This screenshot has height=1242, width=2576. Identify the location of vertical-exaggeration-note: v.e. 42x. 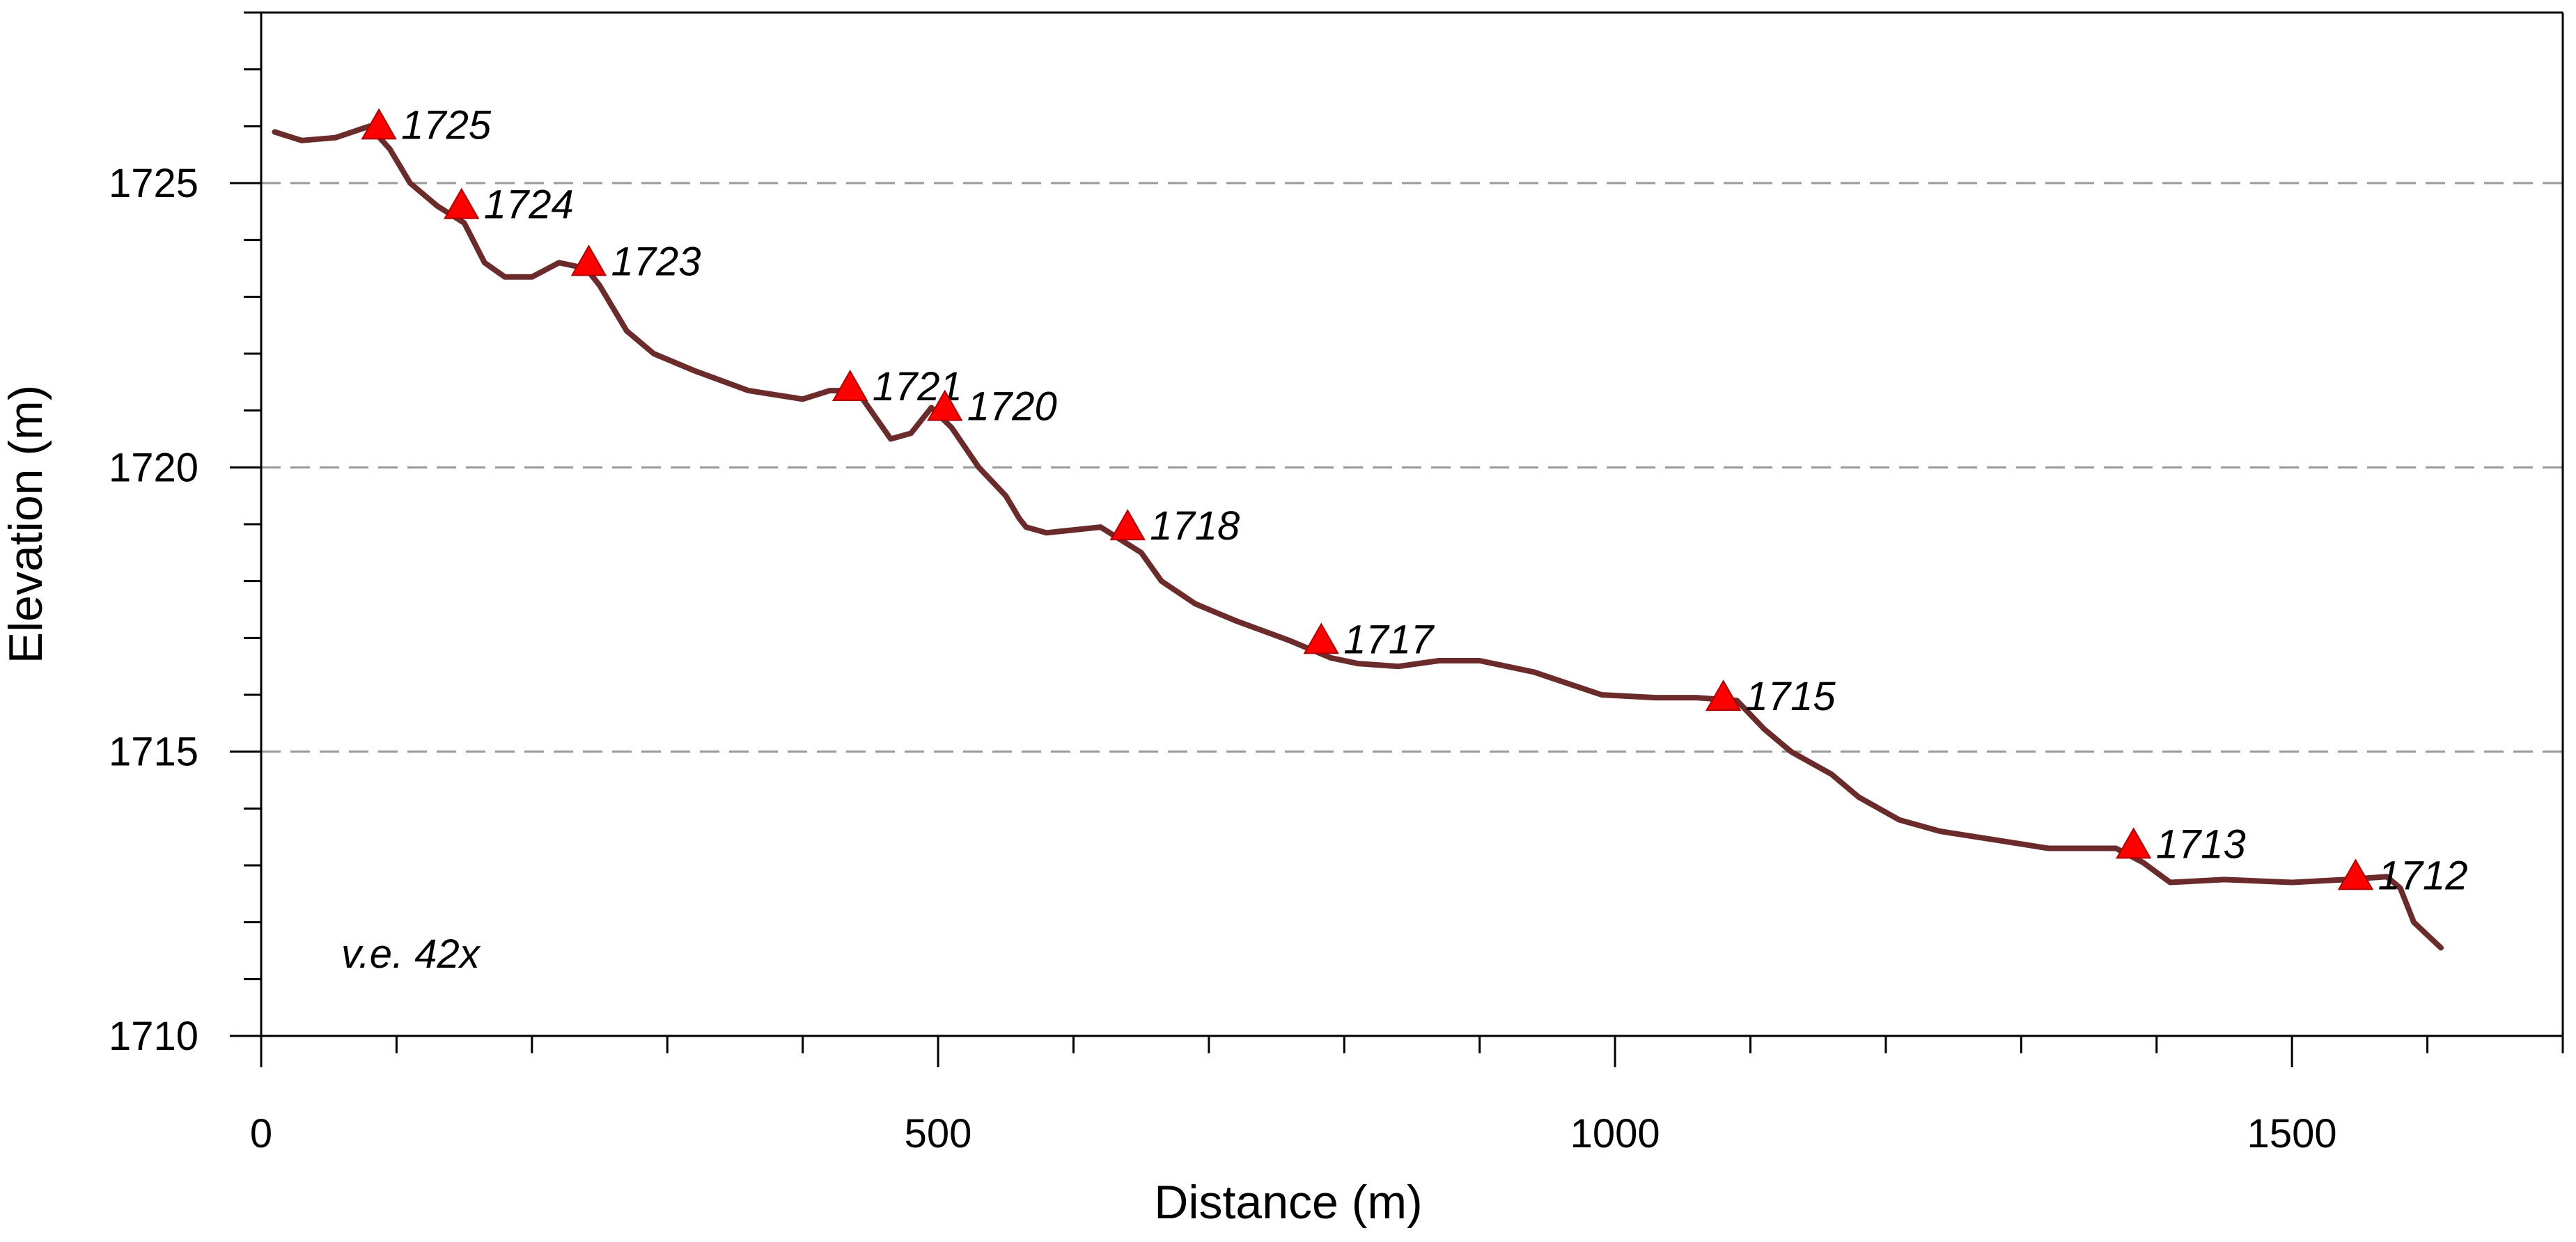
(411, 954).